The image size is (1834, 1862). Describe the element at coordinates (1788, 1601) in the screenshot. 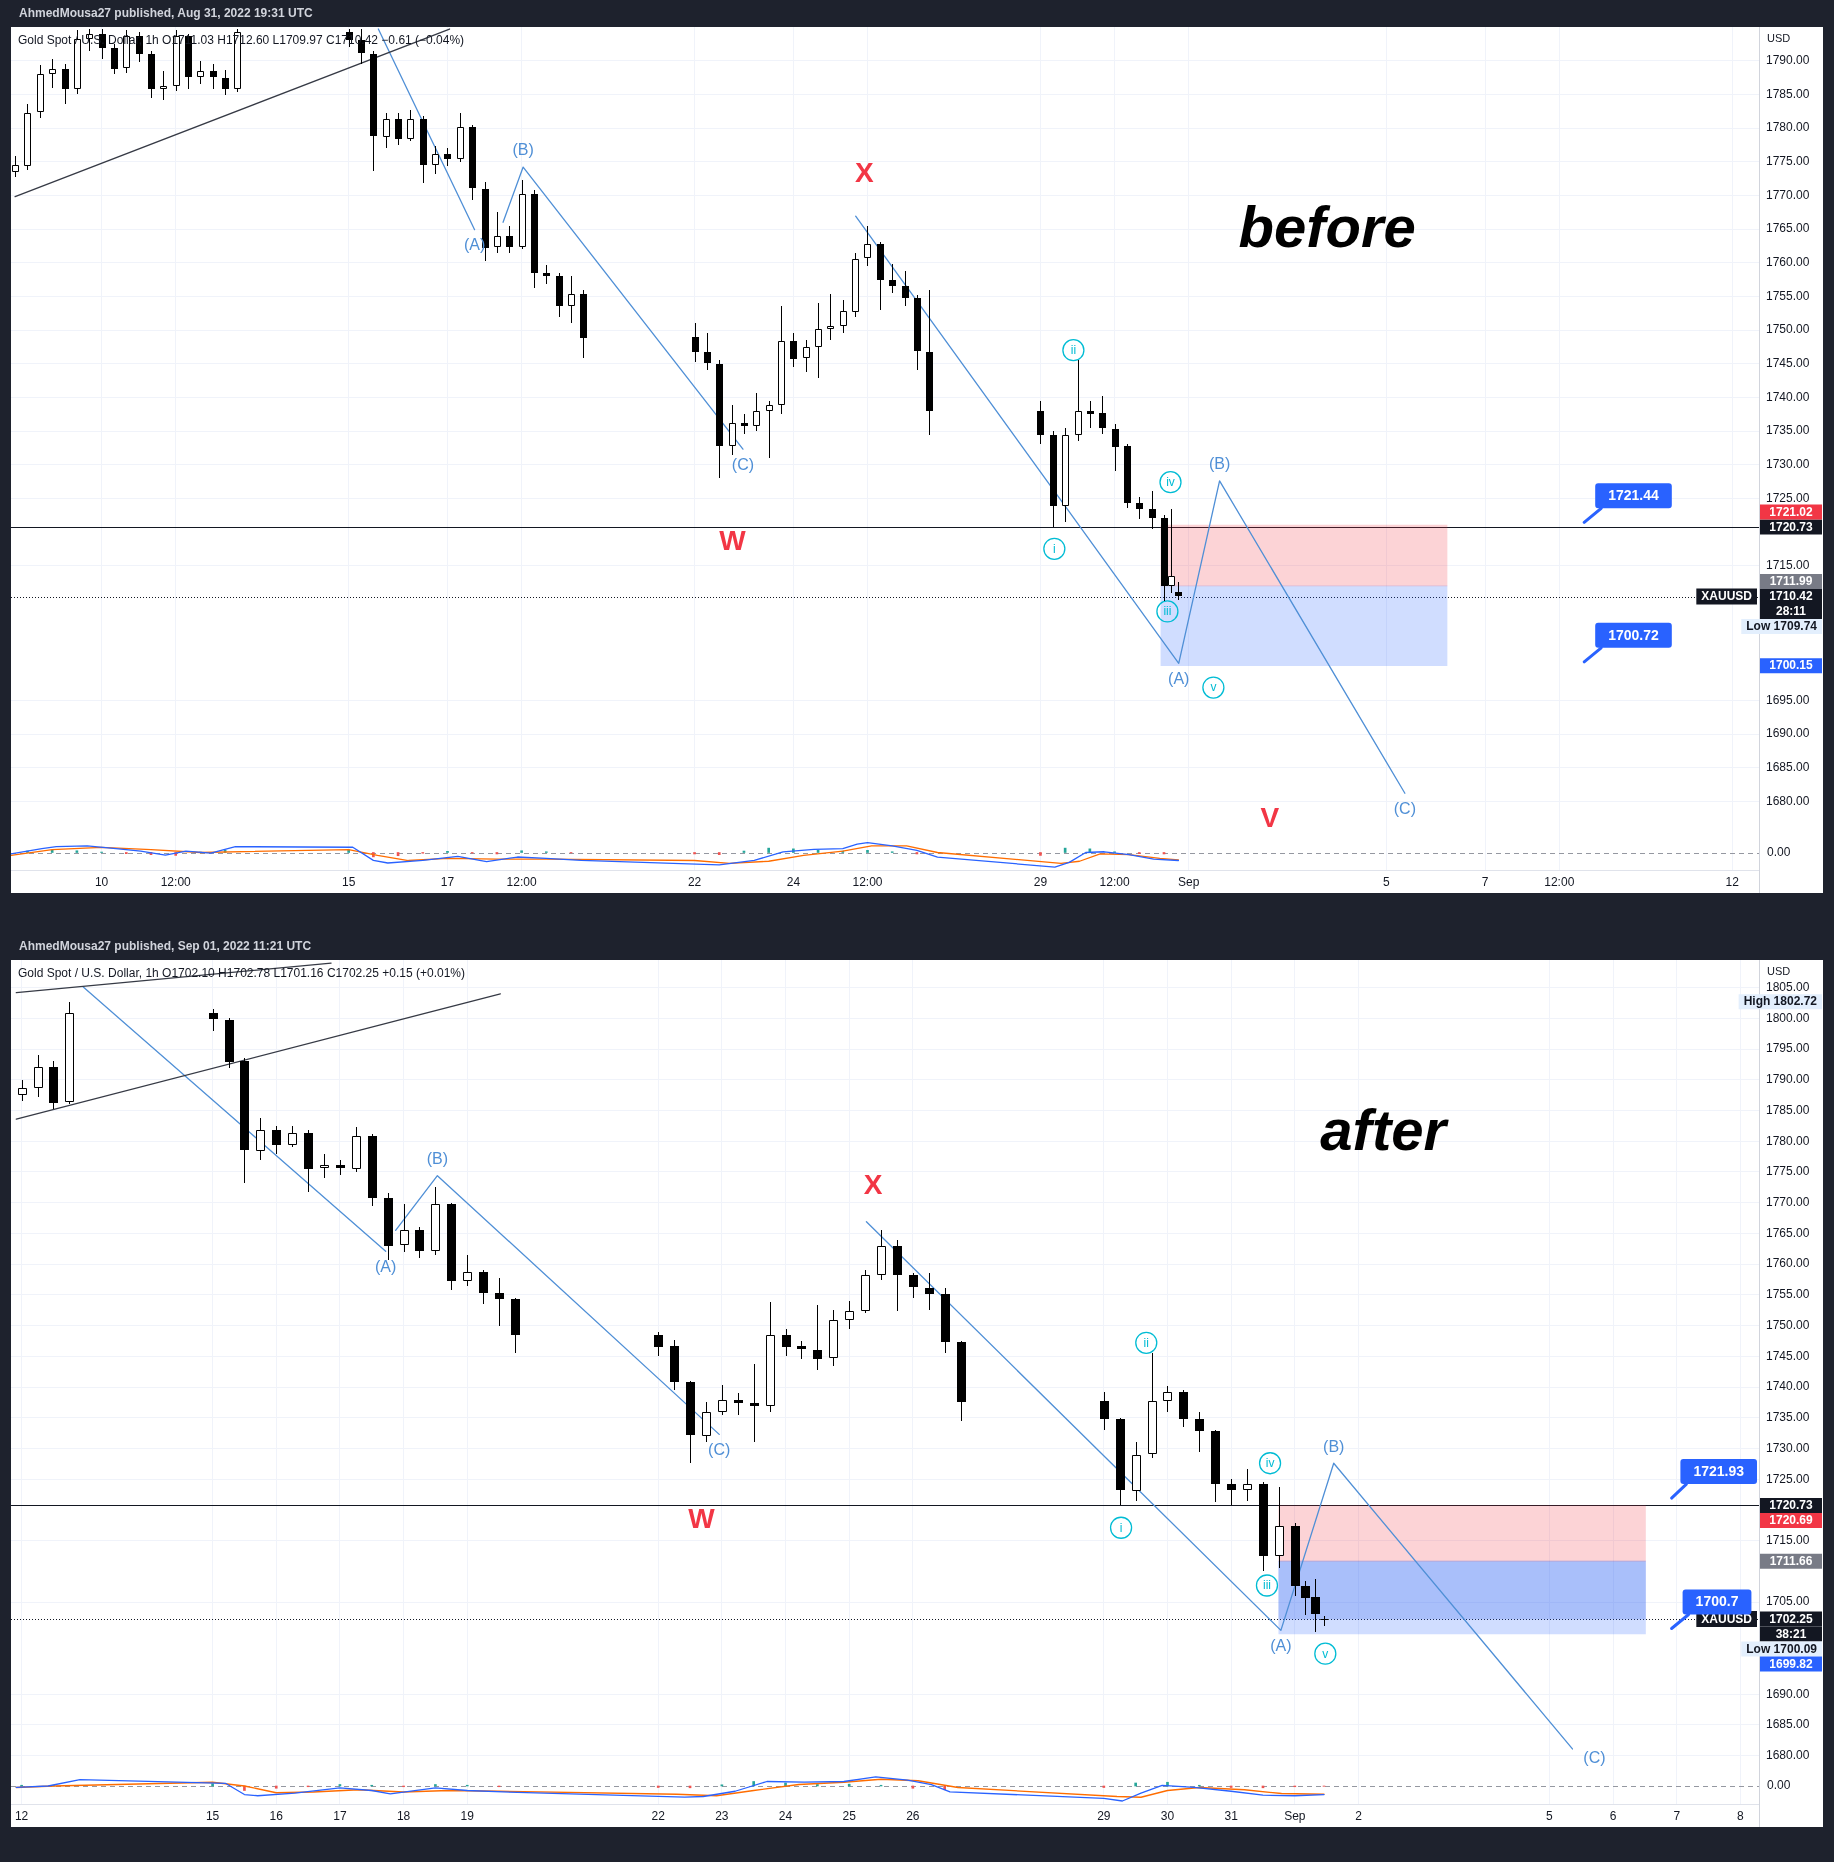

I see `y-tick-label: 1705.00` at that location.